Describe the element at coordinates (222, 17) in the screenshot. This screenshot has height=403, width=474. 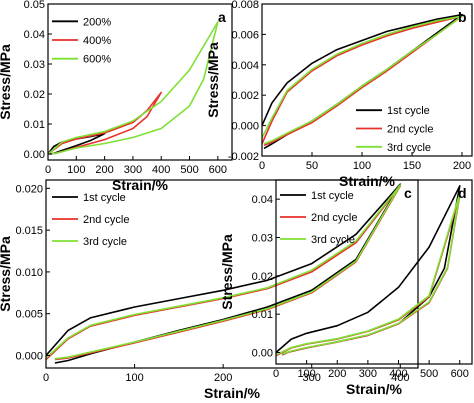
I see `panel-letter: a` at that location.